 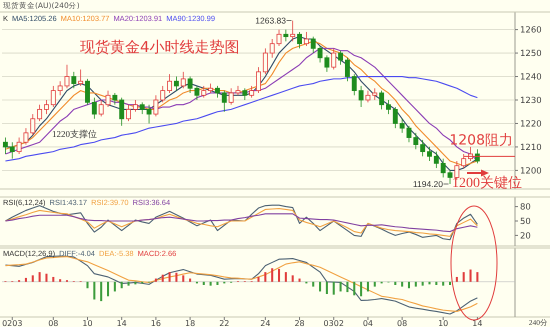 I want to click on x-tick-label: 0203, so click(x=12, y=323).